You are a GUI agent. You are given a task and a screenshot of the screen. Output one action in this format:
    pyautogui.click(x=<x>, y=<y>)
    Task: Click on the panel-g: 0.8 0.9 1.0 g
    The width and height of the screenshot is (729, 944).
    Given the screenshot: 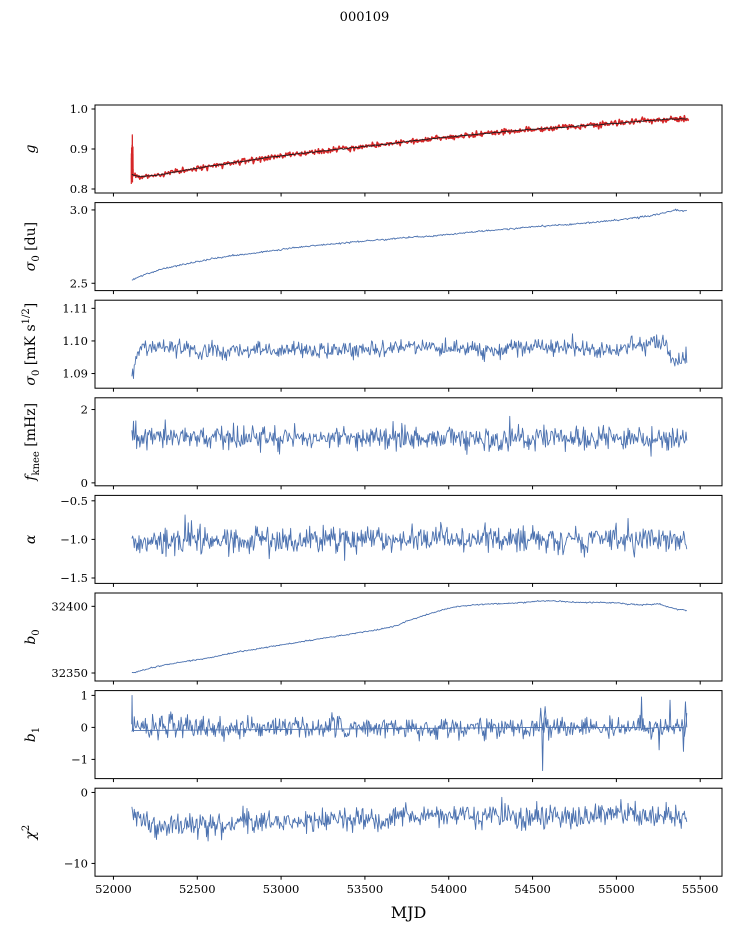 What is the action you would take?
    pyautogui.click(x=373, y=149)
    